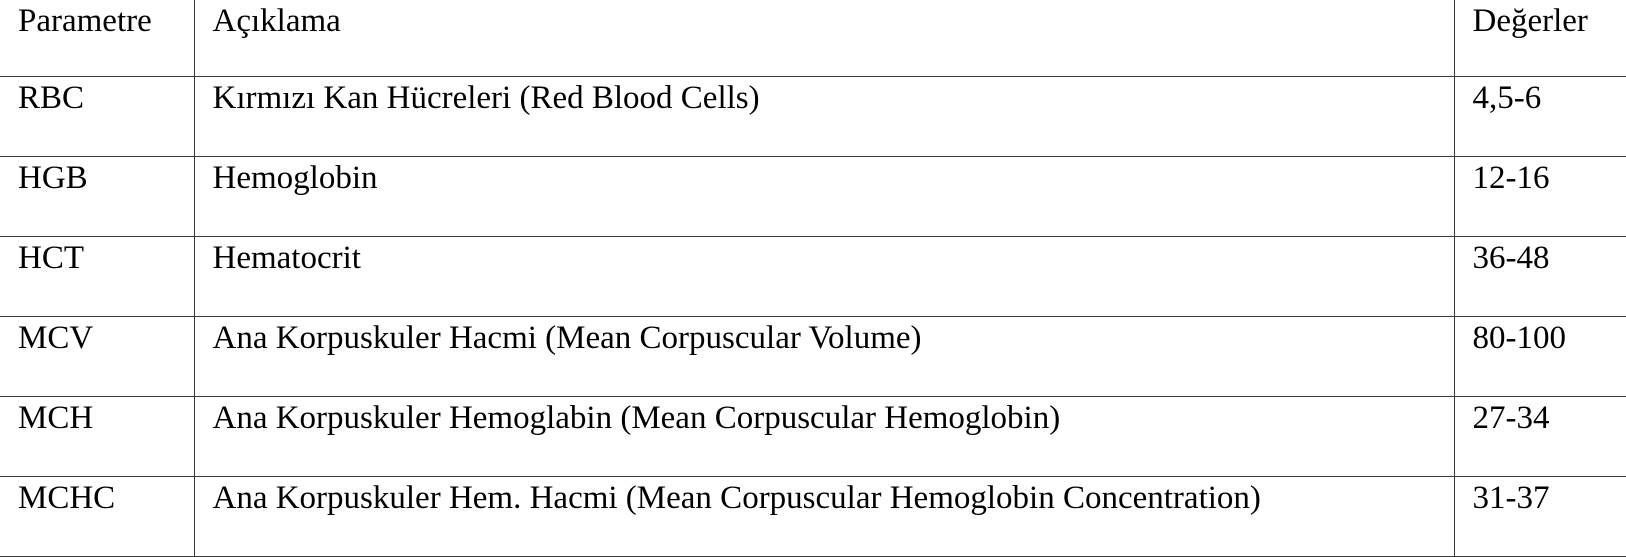 The width and height of the screenshot is (1626, 557). What do you see at coordinates (824, 196) in the screenshot?
I see `description-cell: Hemoglobin` at bounding box center [824, 196].